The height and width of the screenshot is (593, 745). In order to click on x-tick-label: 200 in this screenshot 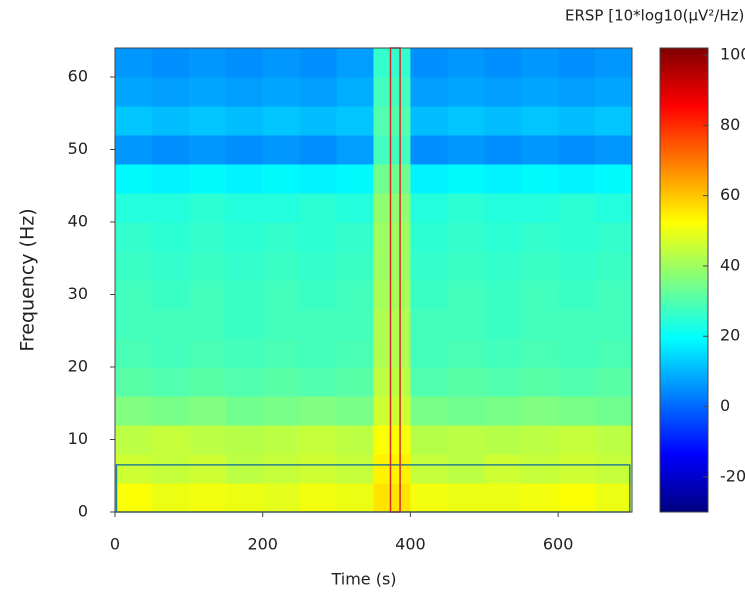, I will do `click(262, 544)`.